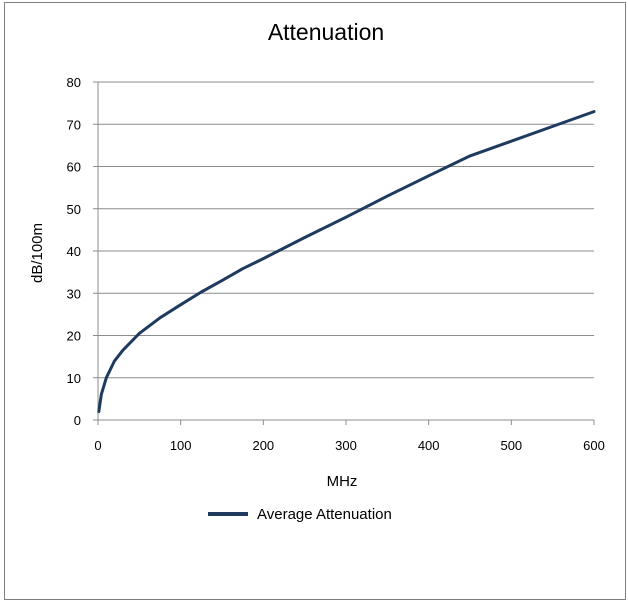 The width and height of the screenshot is (628, 603). I want to click on y-tick-label: 60, so click(74, 167).